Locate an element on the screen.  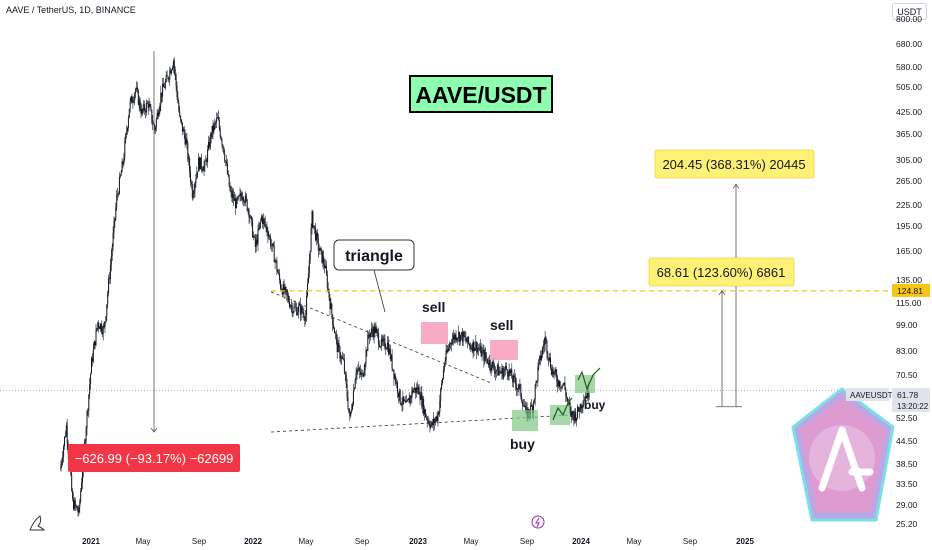
price-tick-label: 425.00 is located at coordinates (909, 112).